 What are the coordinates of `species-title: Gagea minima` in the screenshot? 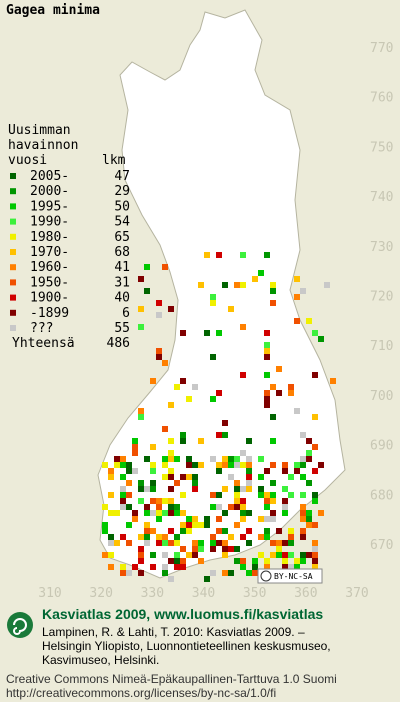 It's located at (53, 10).